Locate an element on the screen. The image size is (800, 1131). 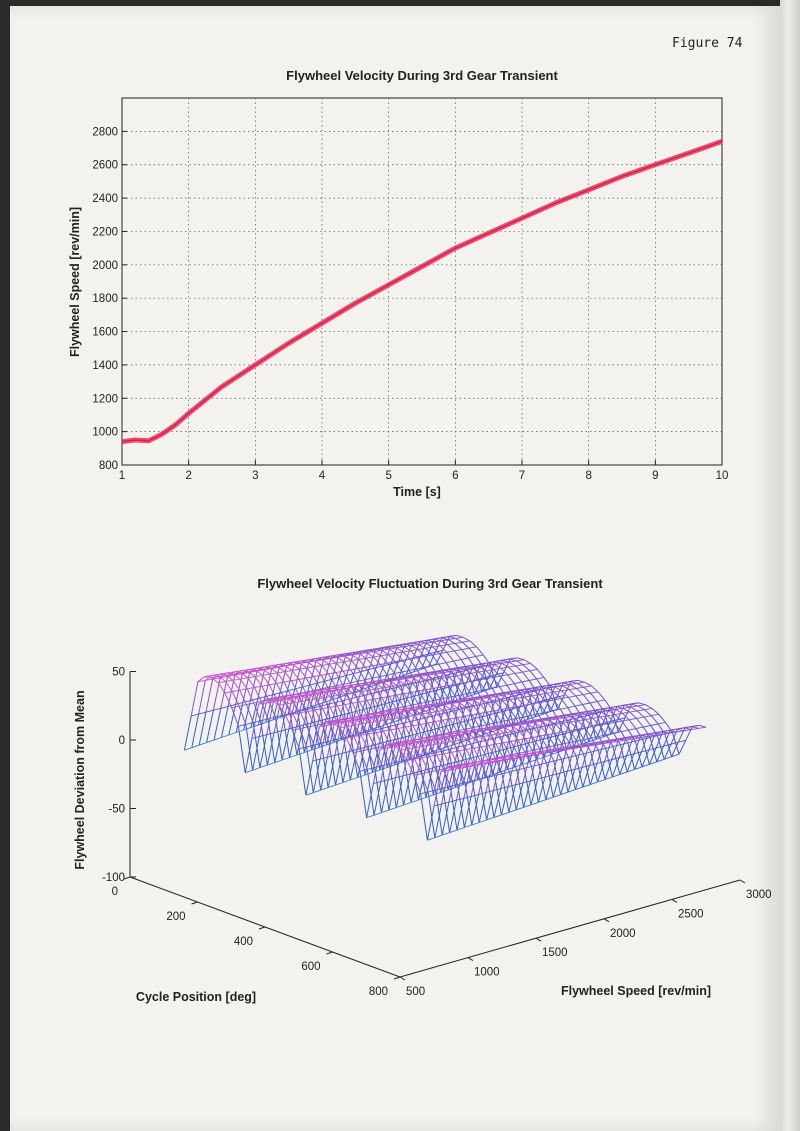
chart1-ytick-label: 1800 is located at coordinates (105, 299).